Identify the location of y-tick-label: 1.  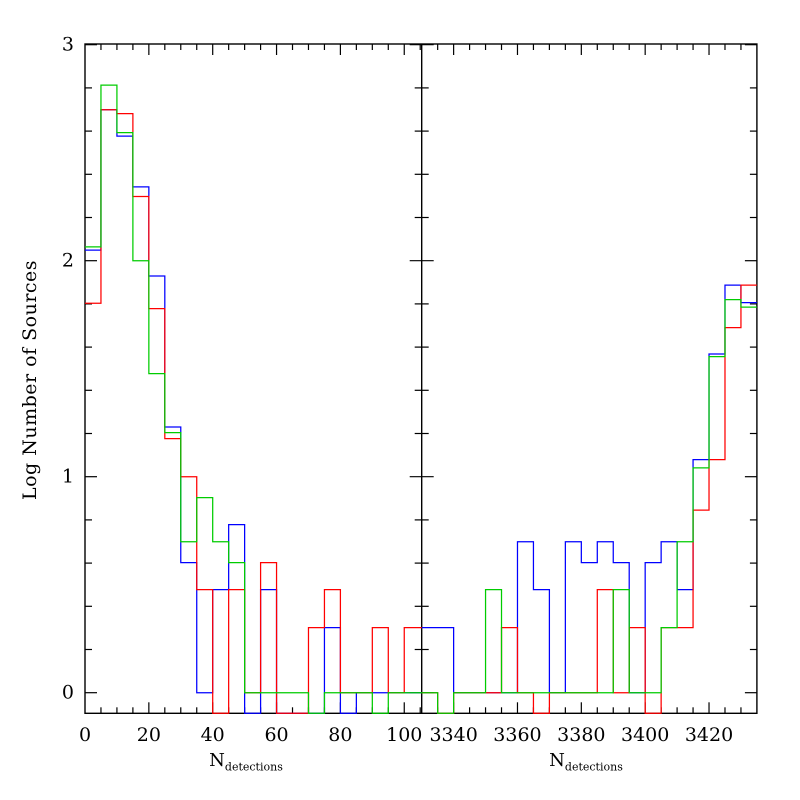
(68, 477).